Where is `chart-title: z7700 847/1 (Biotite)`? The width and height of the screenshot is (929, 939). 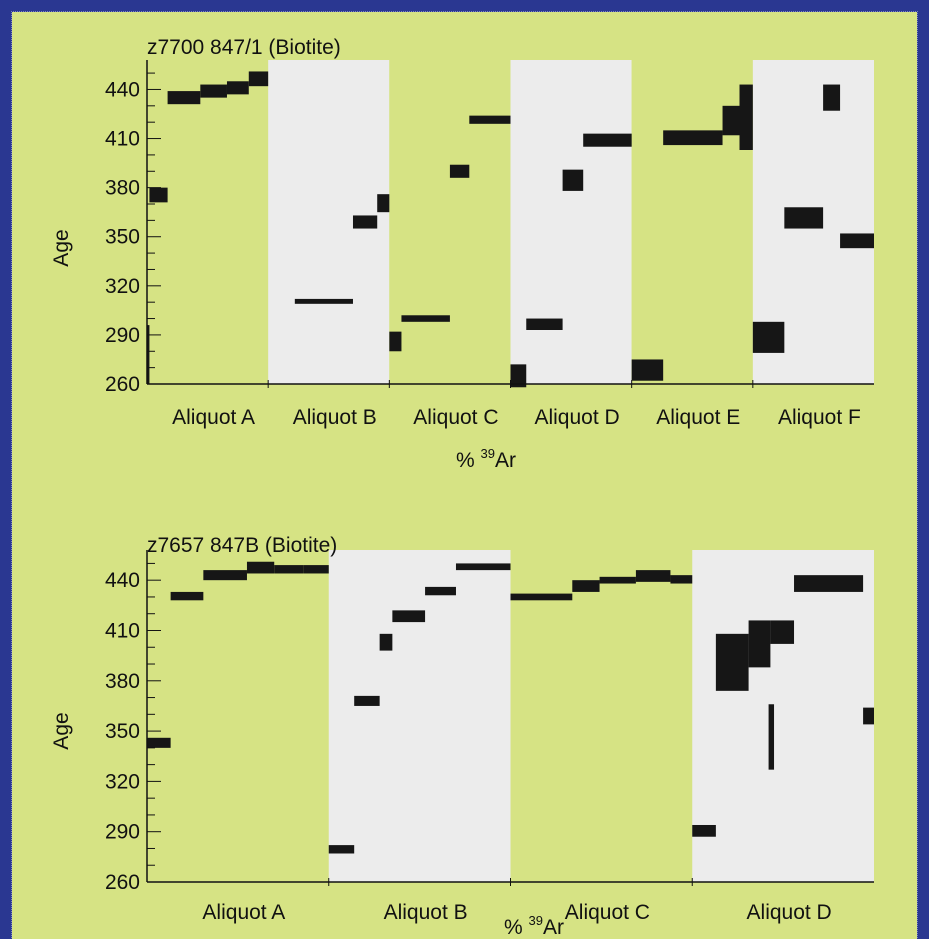 chart-title: z7700 847/1 (Biotite) is located at coordinates (244, 47).